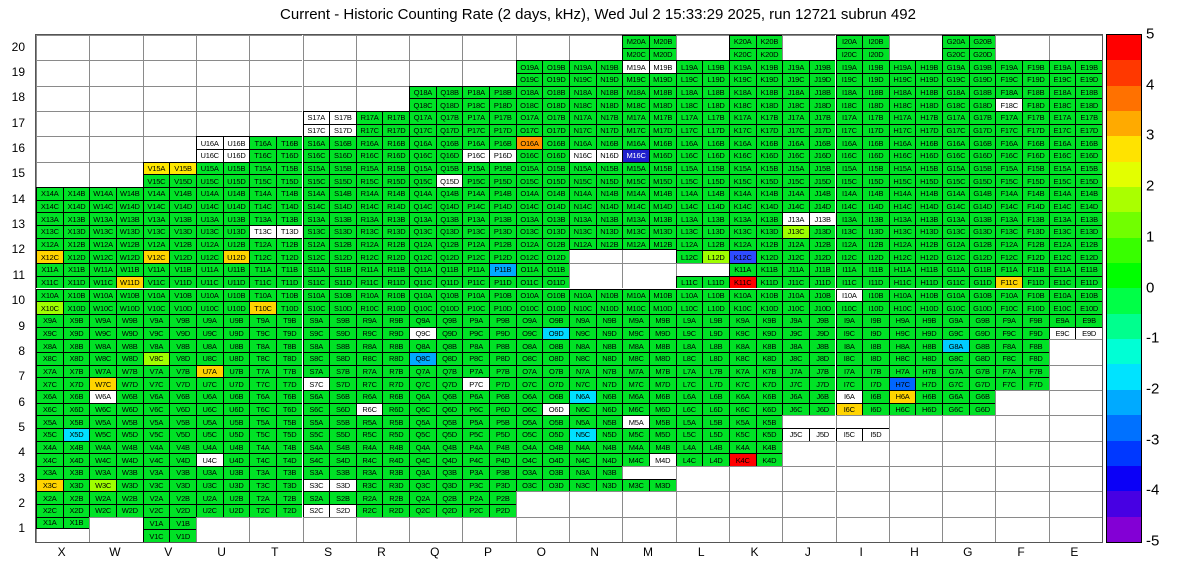  What do you see at coordinates (76, 193) in the screenshot?
I see `cell-X14B: X14B` at bounding box center [76, 193].